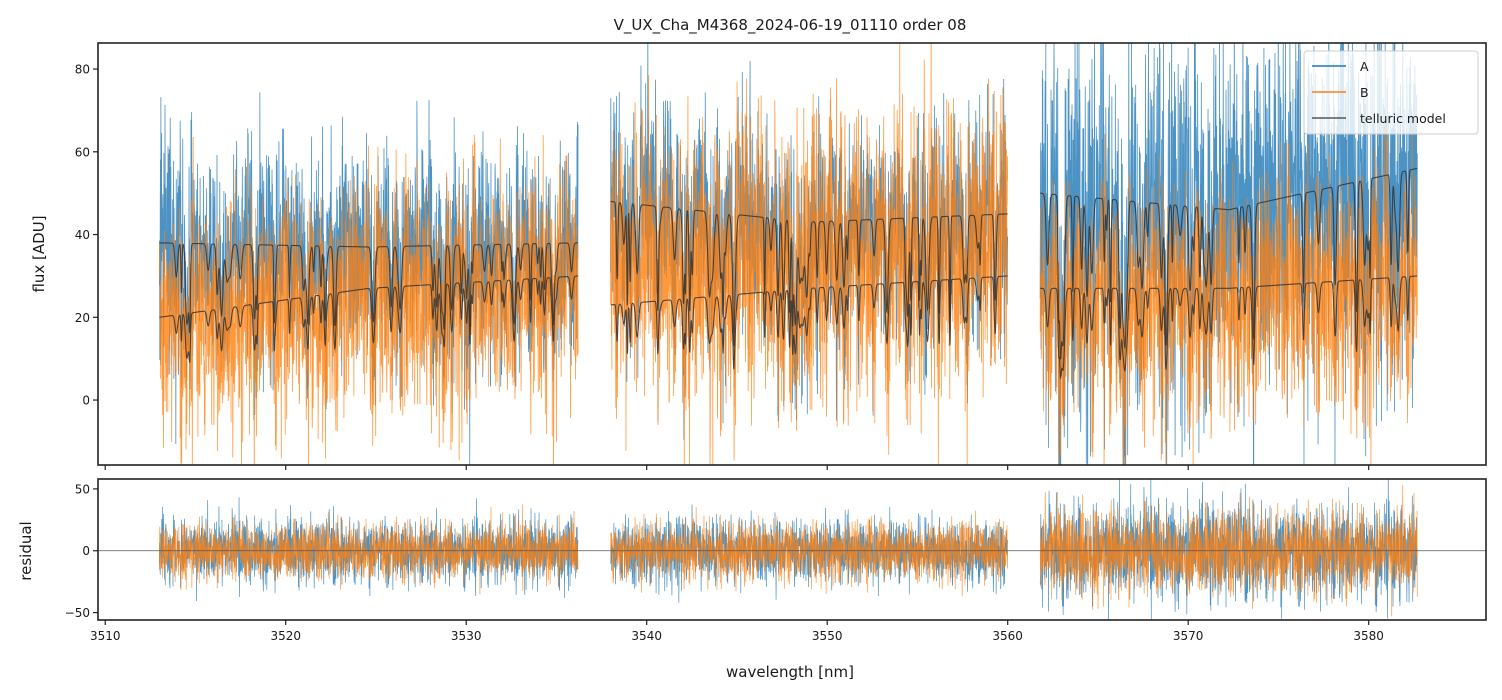 The width and height of the screenshot is (1502, 700). What do you see at coordinates (737, 631) in the screenshot?
I see `residual-x-ticks: 3510 3520 3530 3540 3550 3560 3570 3580` at bounding box center [737, 631].